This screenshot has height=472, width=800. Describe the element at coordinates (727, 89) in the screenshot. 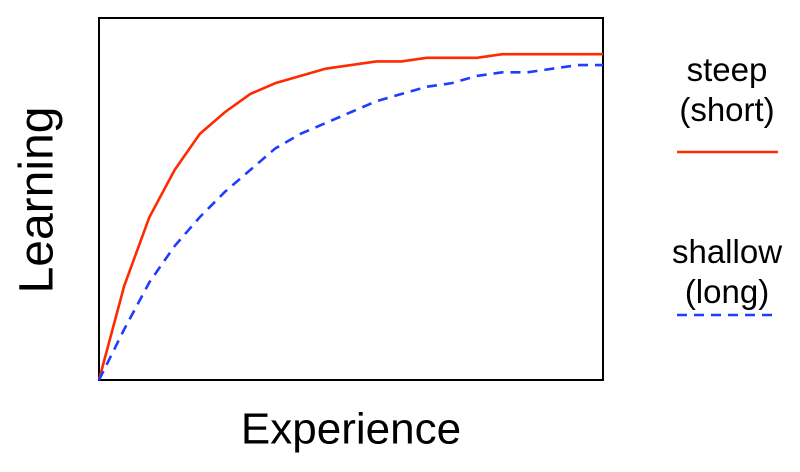

I see `legend-label: steep (short)` at that location.